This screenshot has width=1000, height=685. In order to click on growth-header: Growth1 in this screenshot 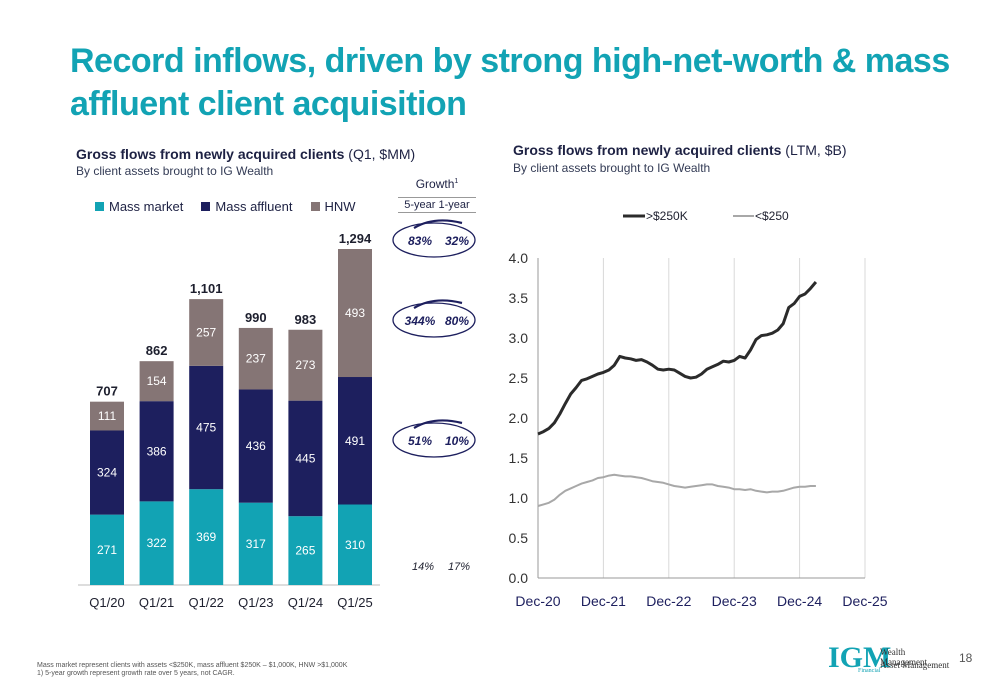, I will do `click(437, 184)`.